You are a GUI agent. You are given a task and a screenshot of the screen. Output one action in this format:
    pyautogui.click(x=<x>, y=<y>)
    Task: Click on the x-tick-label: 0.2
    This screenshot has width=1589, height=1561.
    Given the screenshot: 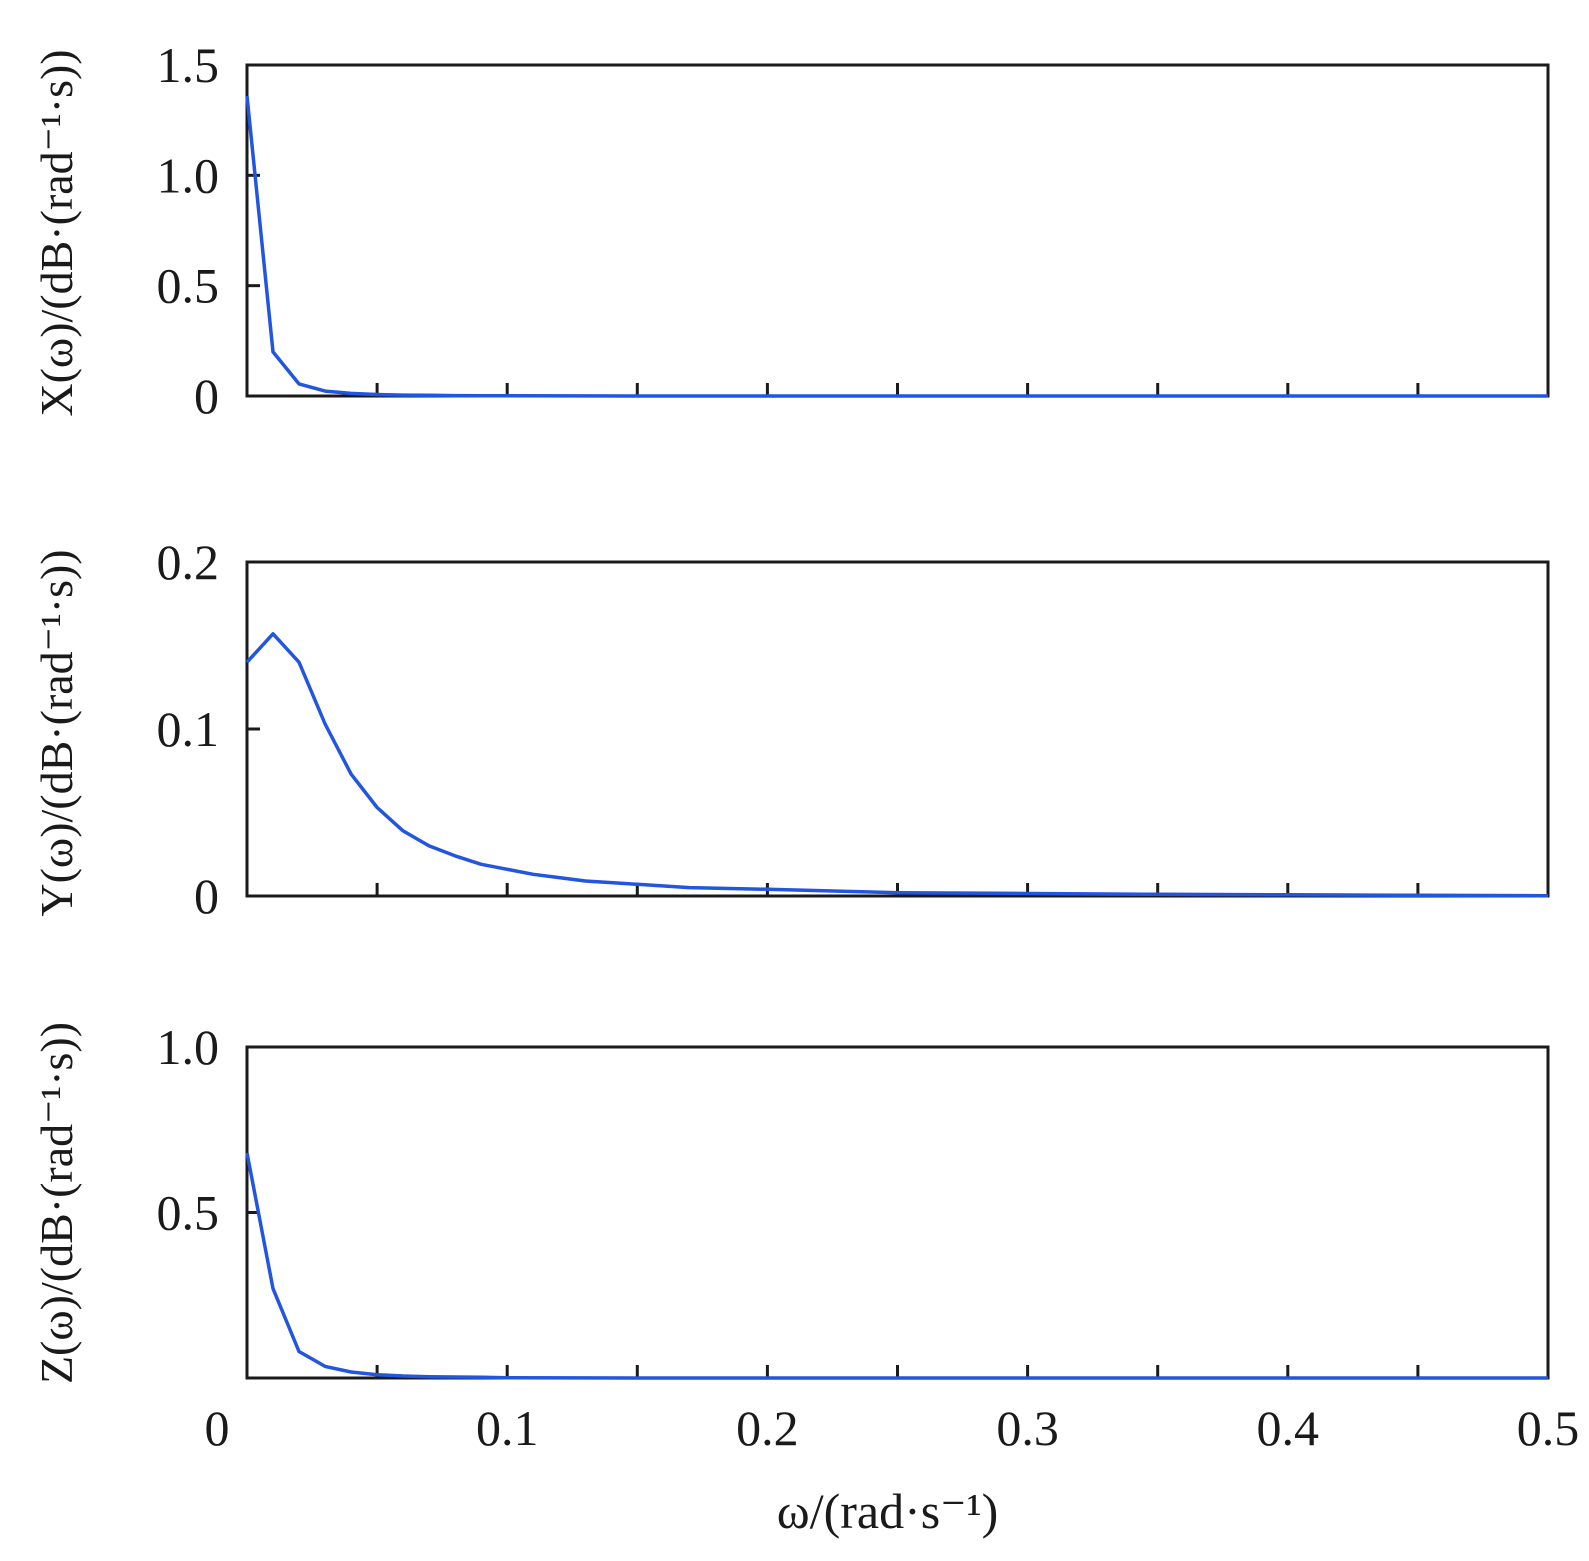 What is the action you would take?
    pyautogui.click(x=767, y=1428)
    